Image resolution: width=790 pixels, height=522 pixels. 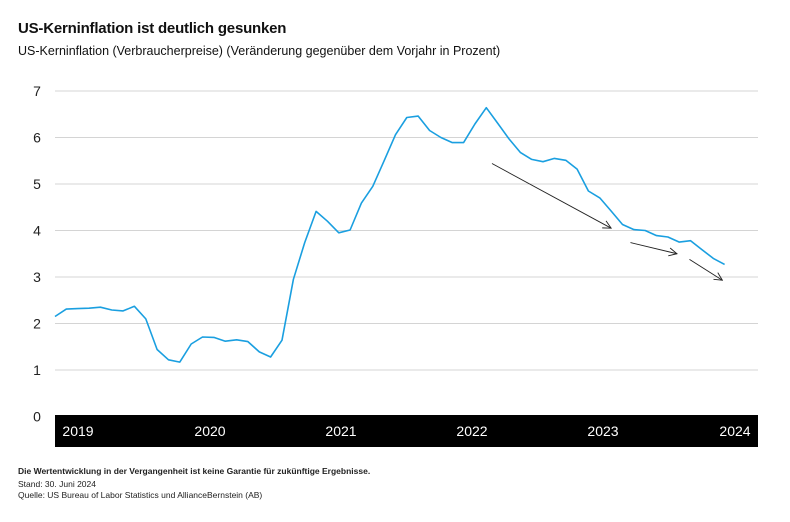 What do you see at coordinates (37, 370) in the screenshot?
I see `y-tick-label: 1` at bounding box center [37, 370].